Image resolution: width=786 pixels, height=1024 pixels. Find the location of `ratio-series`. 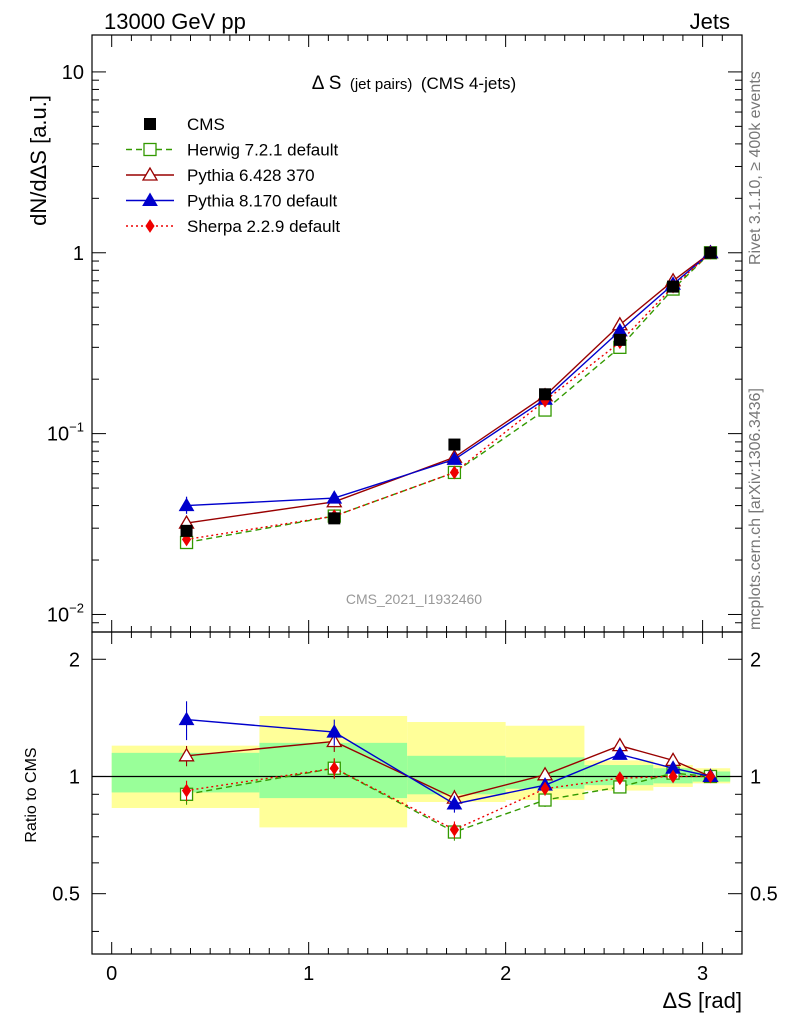

ratio-series is located at coordinates (448, 771).